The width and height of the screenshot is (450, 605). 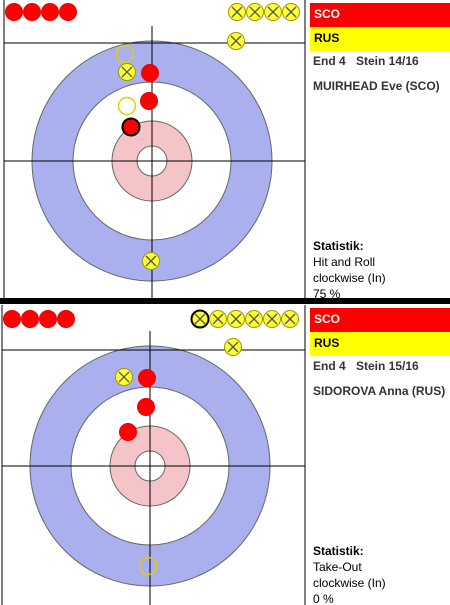 I want to click on separator, so click(x=225, y=301).